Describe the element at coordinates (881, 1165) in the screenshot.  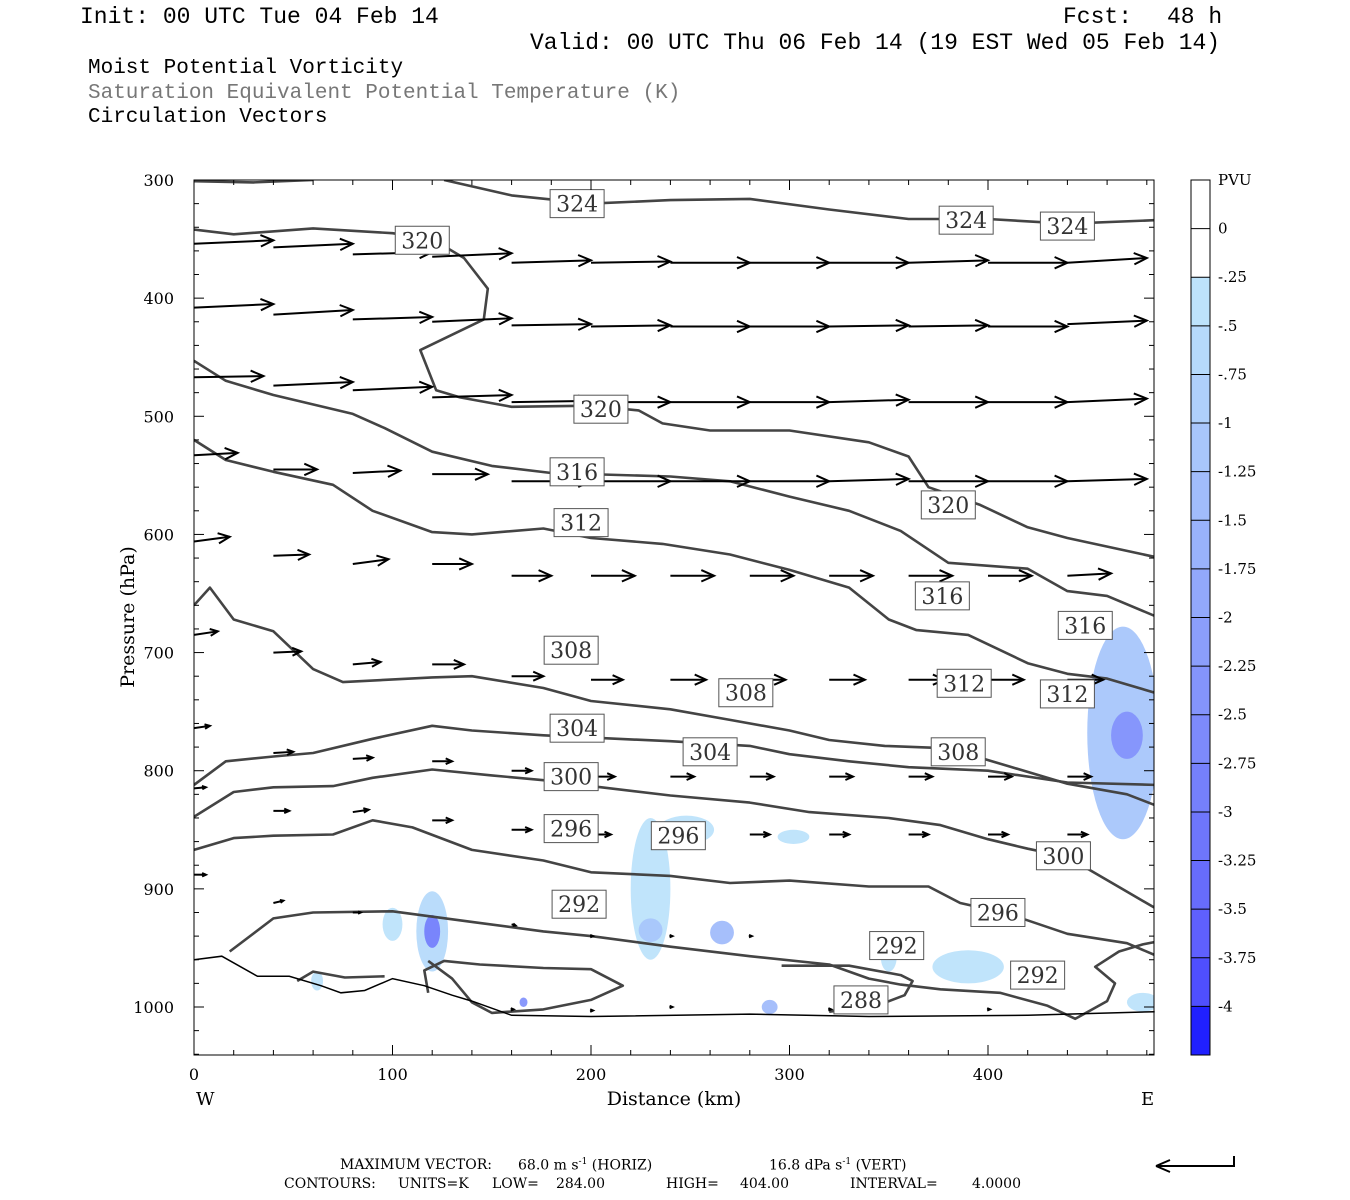
I see `vert-unit: (VERT)` at that location.